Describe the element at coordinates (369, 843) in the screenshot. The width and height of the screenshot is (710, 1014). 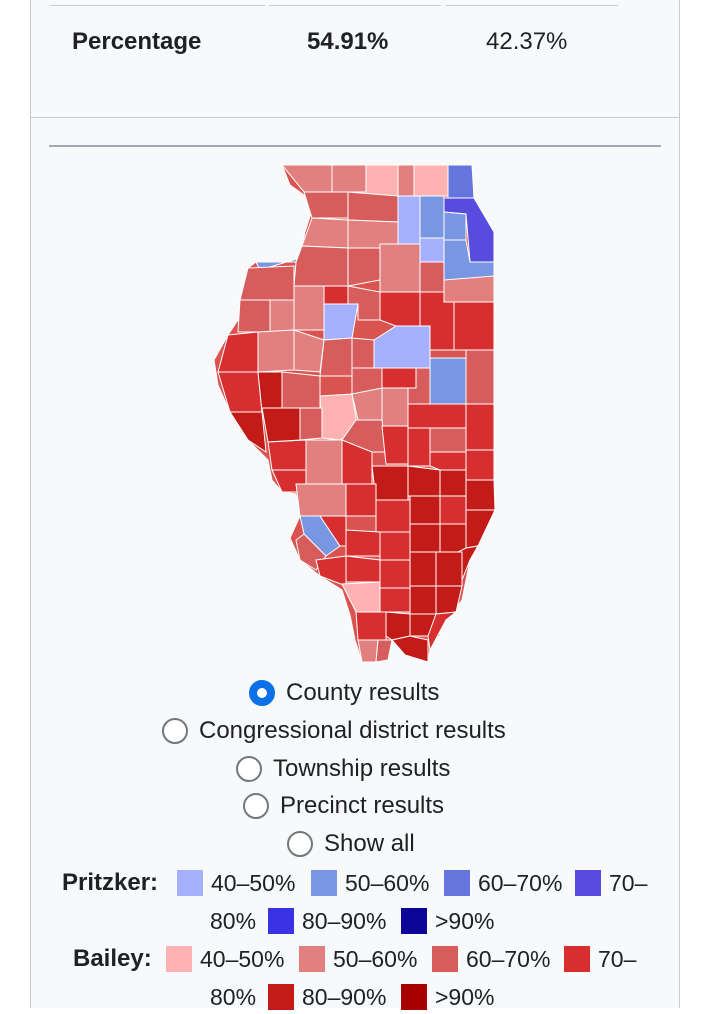
I see `option-label: Show all` at that location.